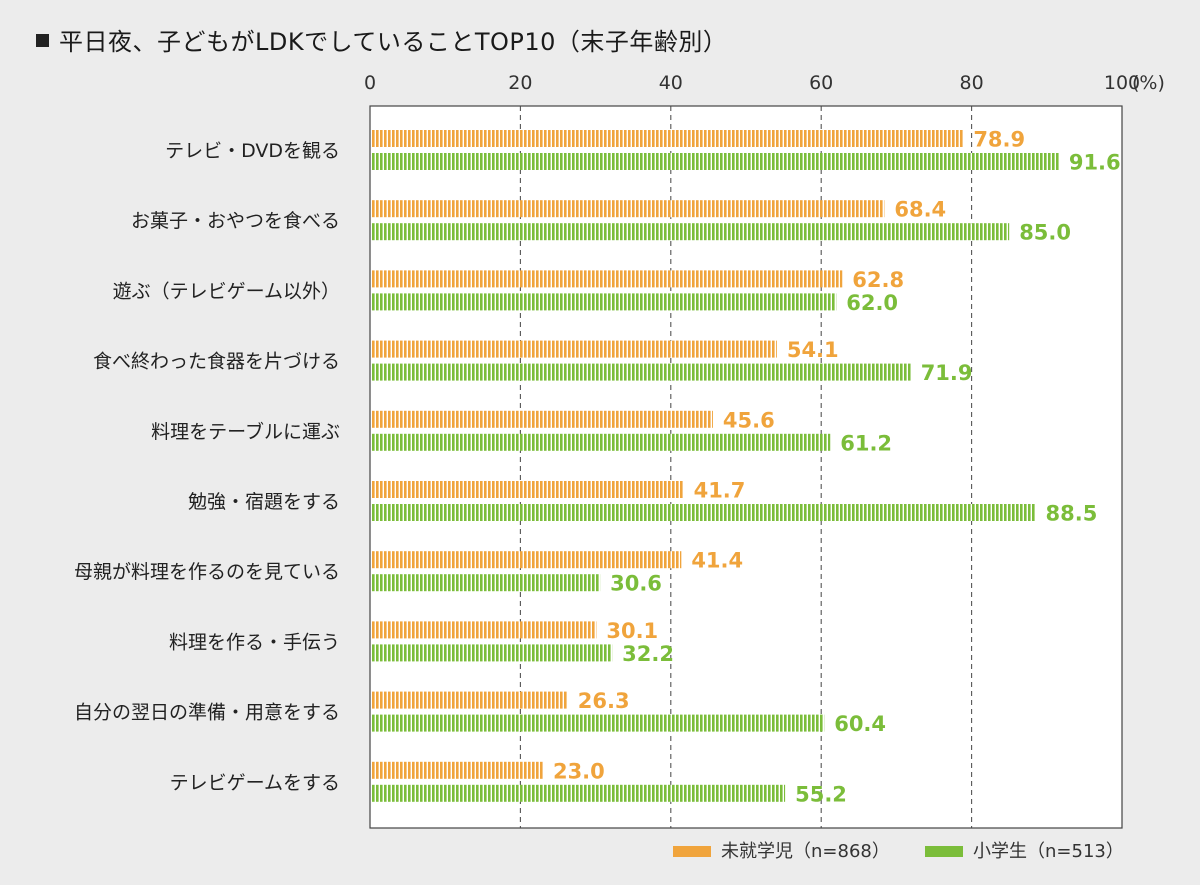 The height and width of the screenshot is (885, 1200). Describe the element at coordinates (1048, 851) in the screenshot. I see `legend-label: 小学生（n=513）` at that location.